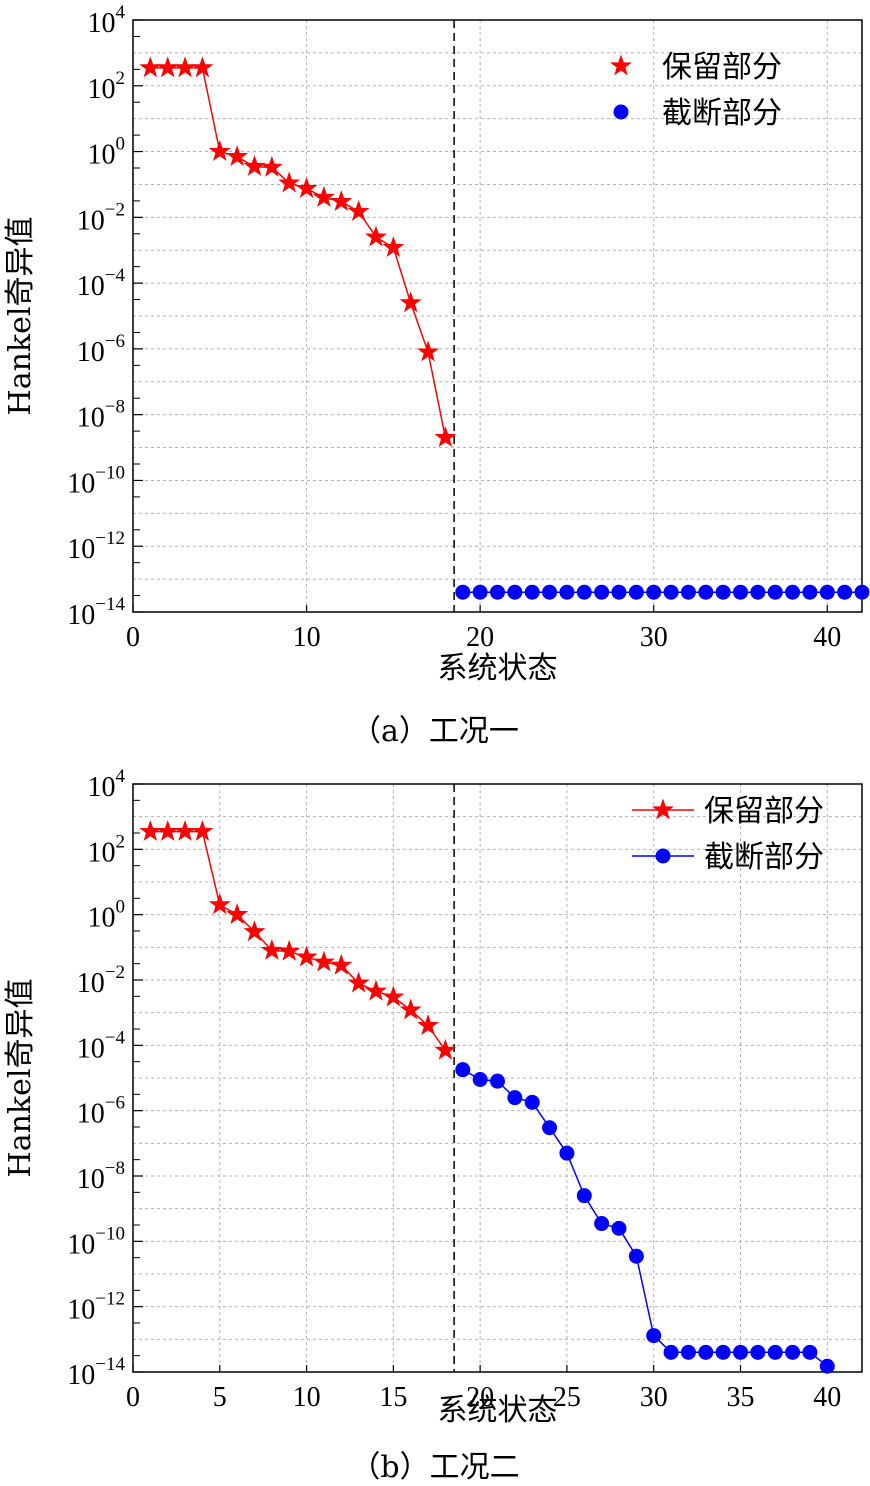 The image size is (870, 1486). What do you see at coordinates (101, 349) in the screenshot?
I see `panel-a-y-tick-label: 10⁻⁶` at bounding box center [101, 349].